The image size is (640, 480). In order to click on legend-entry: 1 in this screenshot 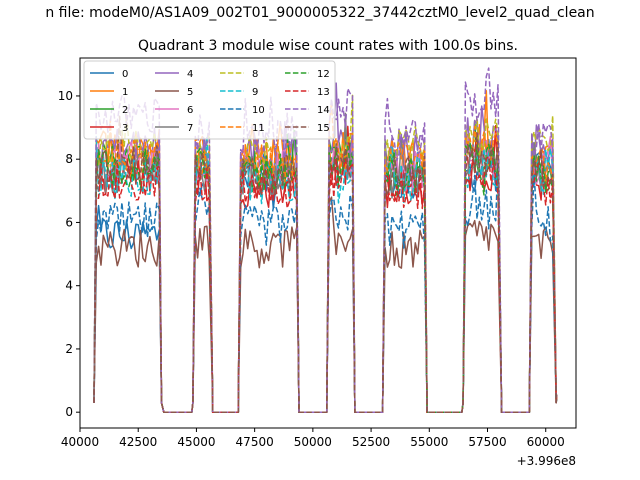, I will do `click(109, 92)`.